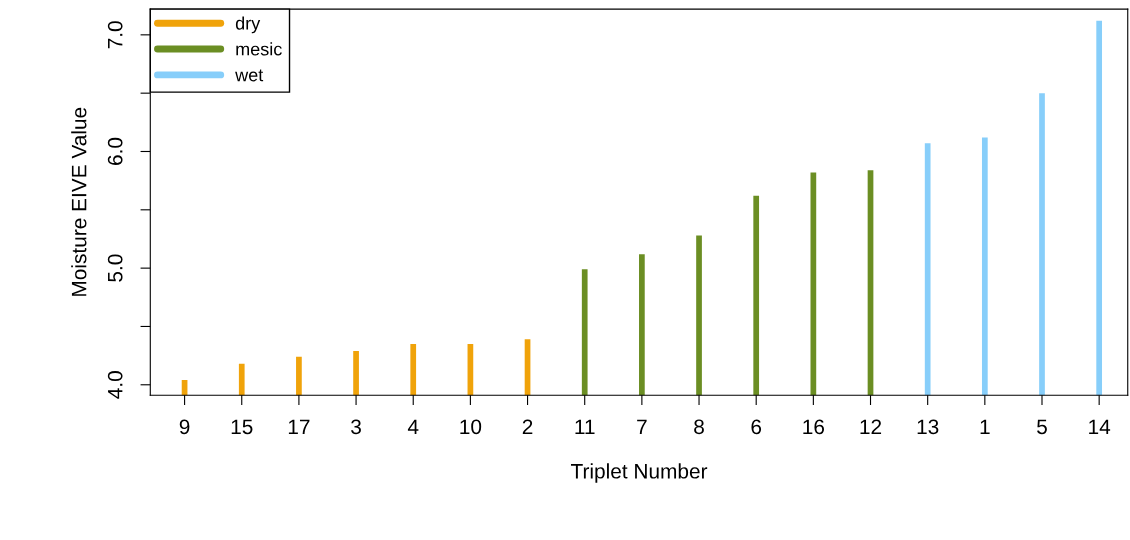  What do you see at coordinates (1042, 427) in the screenshot?
I see `x-tick-label: 5` at bounding box center [1042, 427].